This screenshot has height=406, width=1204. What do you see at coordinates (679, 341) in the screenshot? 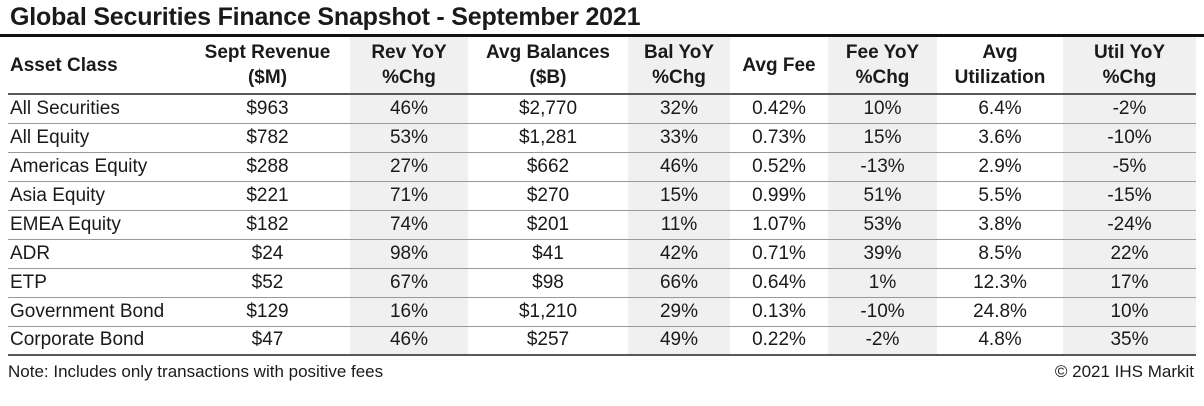
I see `value-cell: 49%` at bounding box center [679, 341].